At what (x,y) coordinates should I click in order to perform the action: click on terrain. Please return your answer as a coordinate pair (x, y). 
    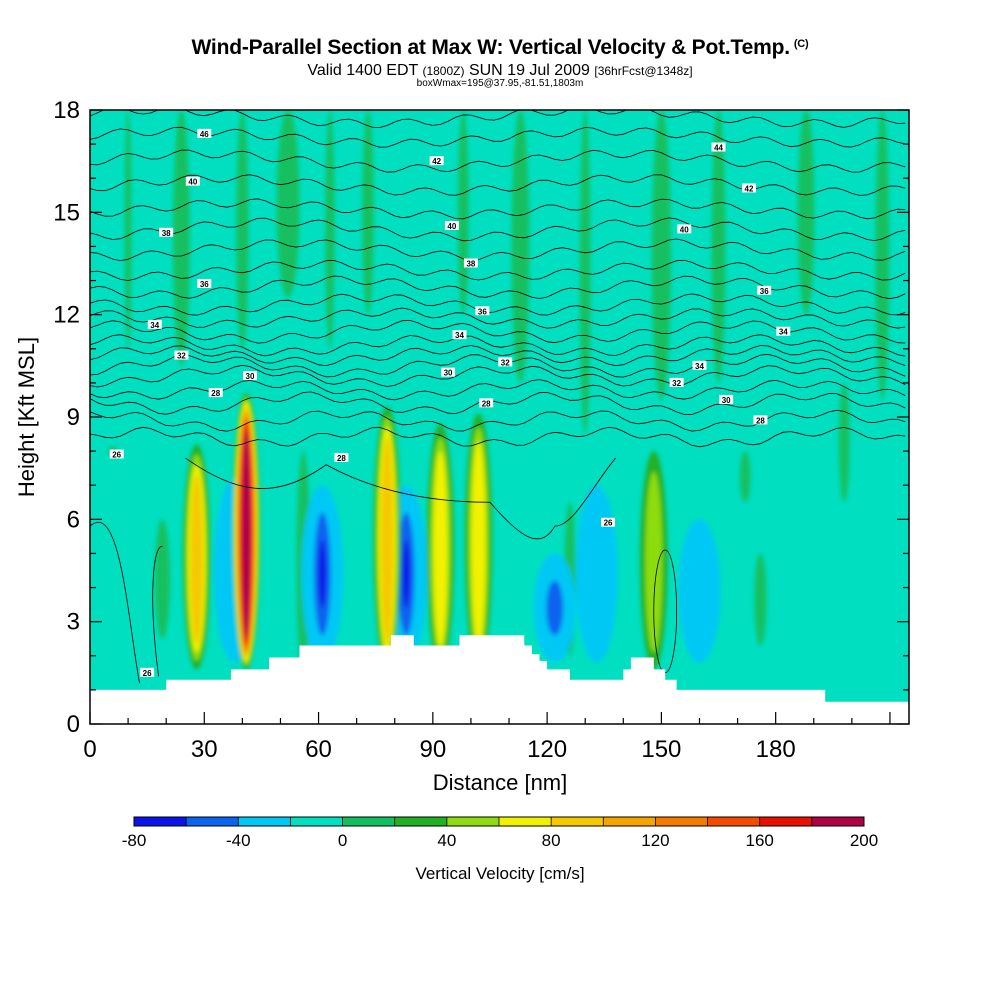
    Looking at the image, I should click on (499, 679).